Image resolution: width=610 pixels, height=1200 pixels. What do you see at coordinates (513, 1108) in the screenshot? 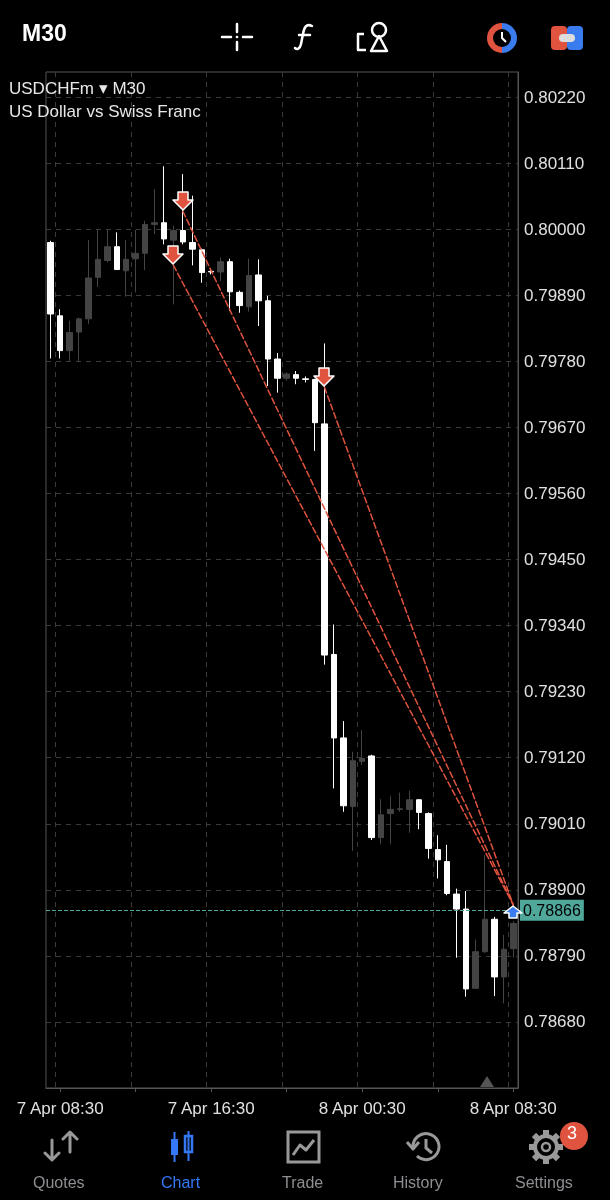
I see `x-tick-label: 8 Apr 08:30` at bounding box center [513, 1108].